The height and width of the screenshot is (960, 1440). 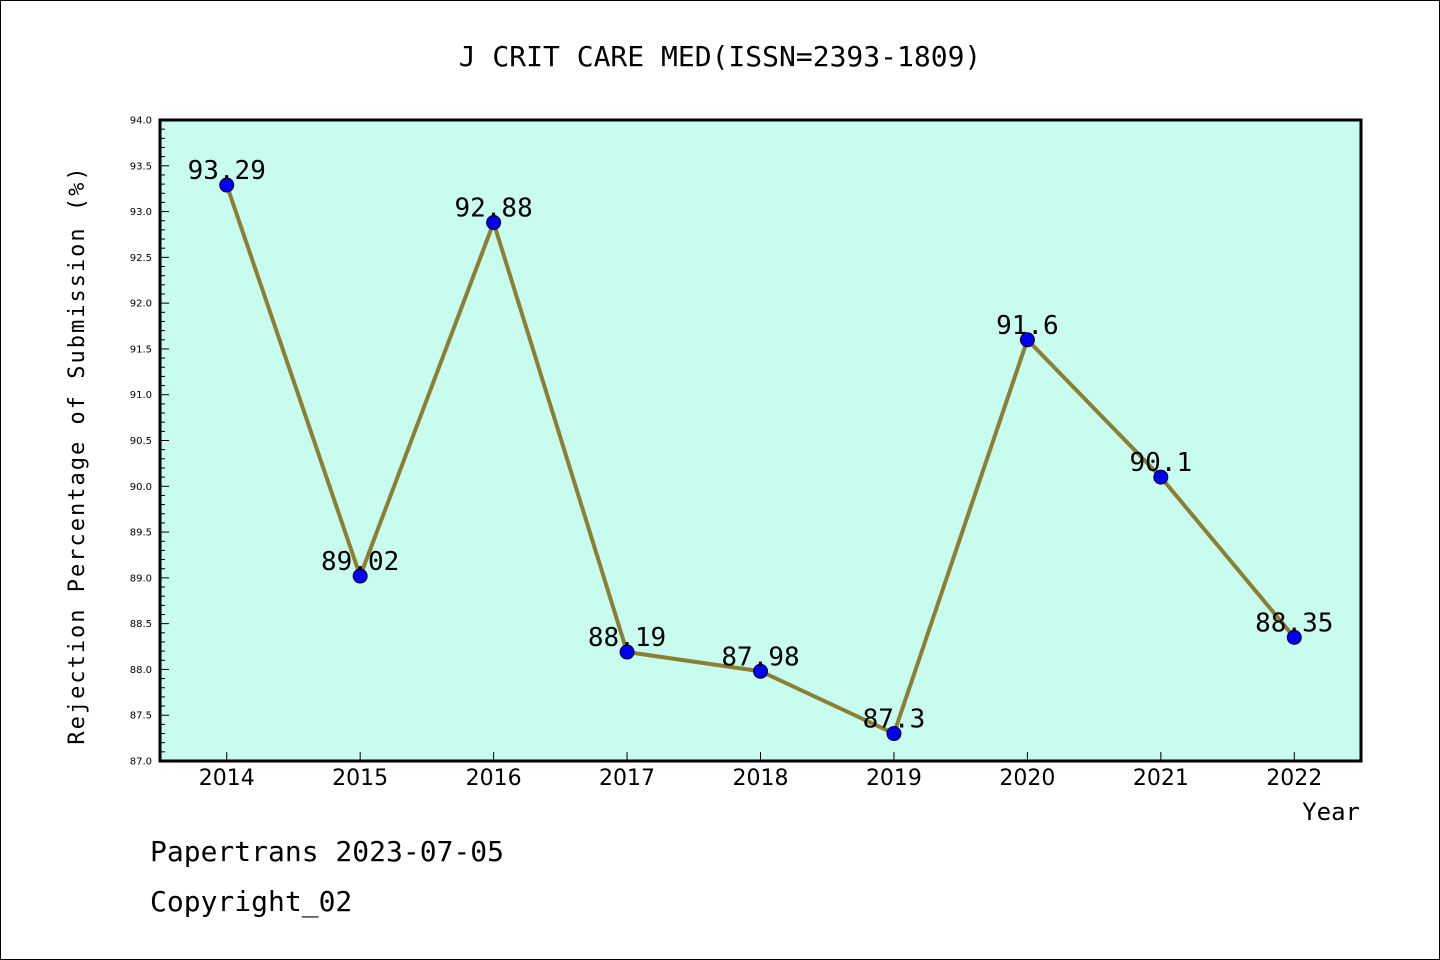 I want to click on y-tick-label: 89.0, so click(x=141, y=578).